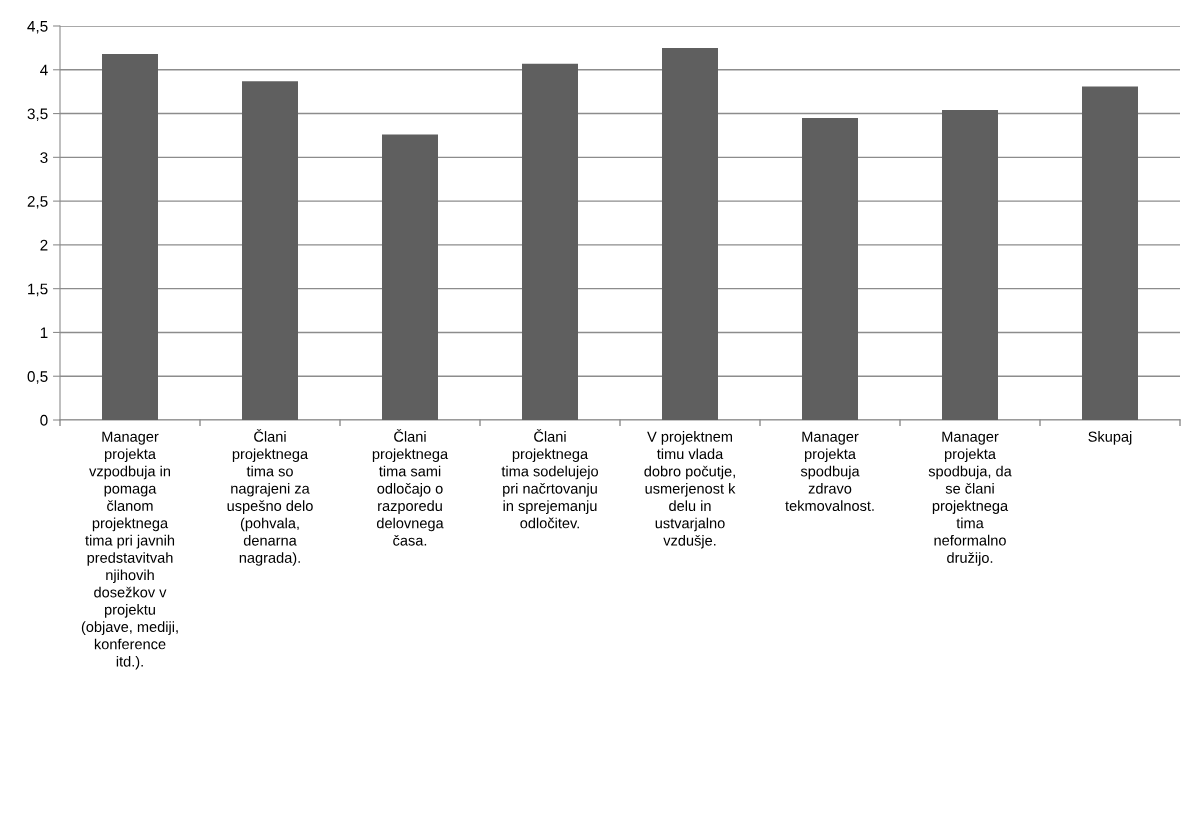 The height and width of the screenshot is (817, 1184). What do you see at coordinates (37, 202) in the screenshot?
I see `y-tick-label: 2,5` at bounding box center [37, 202].